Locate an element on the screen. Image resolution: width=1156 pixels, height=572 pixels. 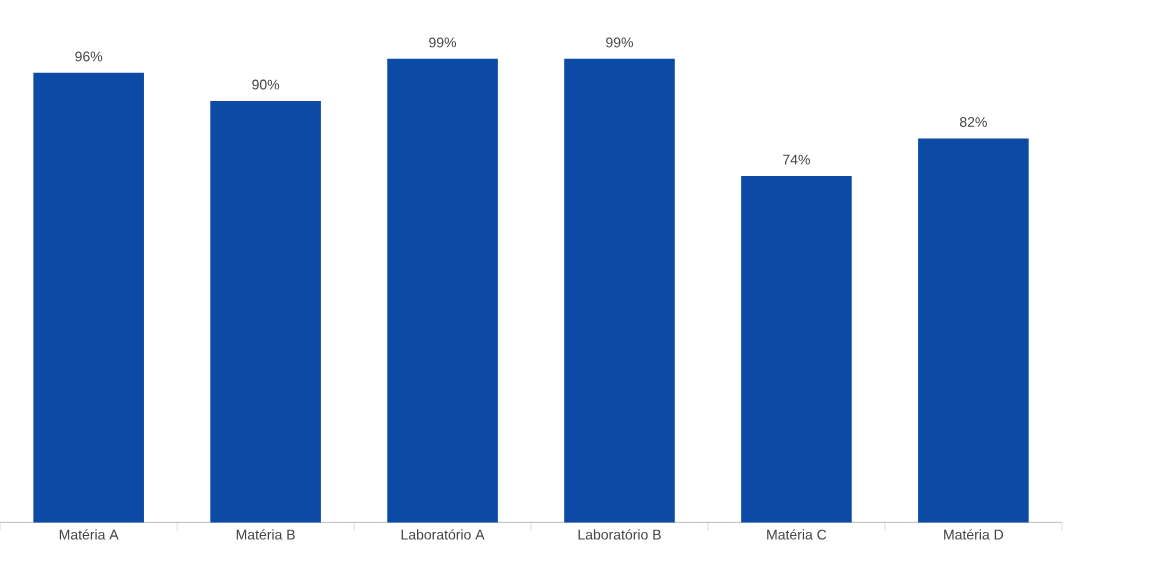
data-label: 90% is located at coordinates (266, 84).